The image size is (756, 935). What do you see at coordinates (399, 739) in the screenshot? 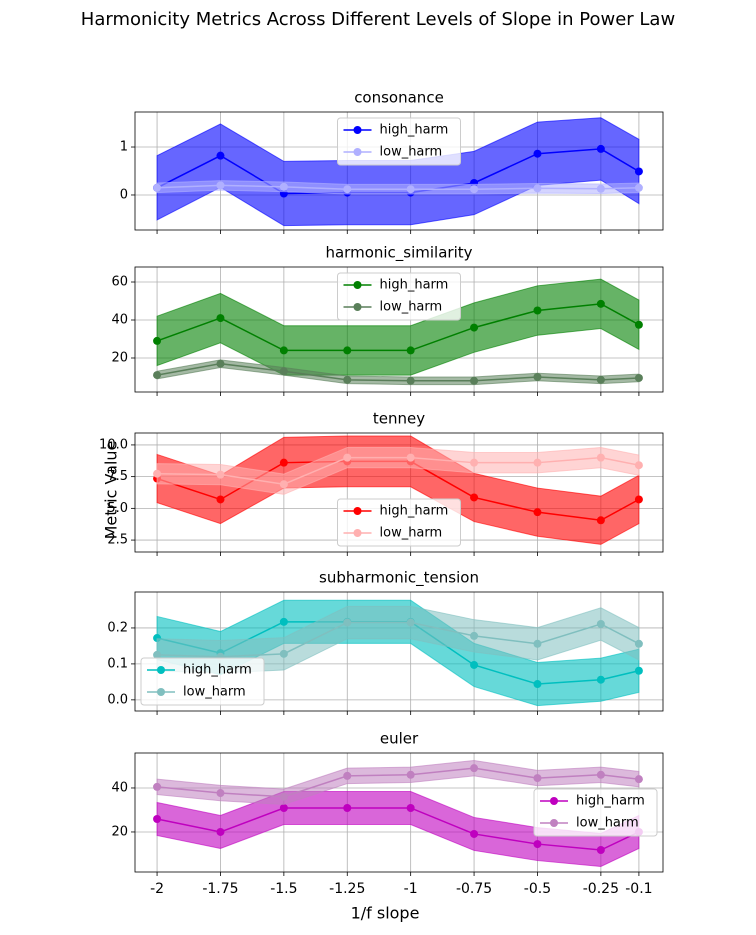
I see `subplot-title: euler` at bounding box center [399, 739].